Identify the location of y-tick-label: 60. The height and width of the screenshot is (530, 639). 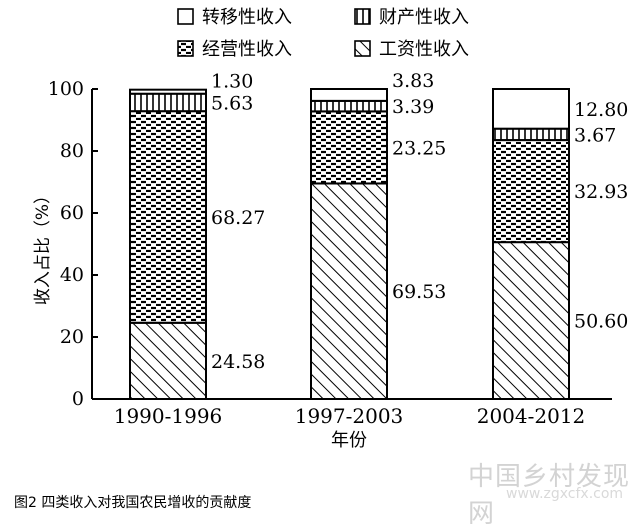
(72, 213).